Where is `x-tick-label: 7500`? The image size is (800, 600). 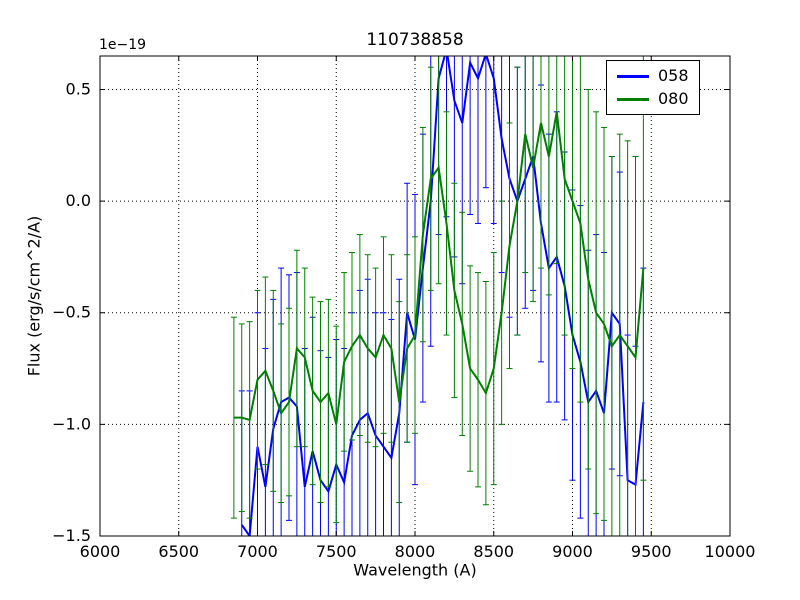
x-tick-label: 7500 is located at coordinates (336, 551).